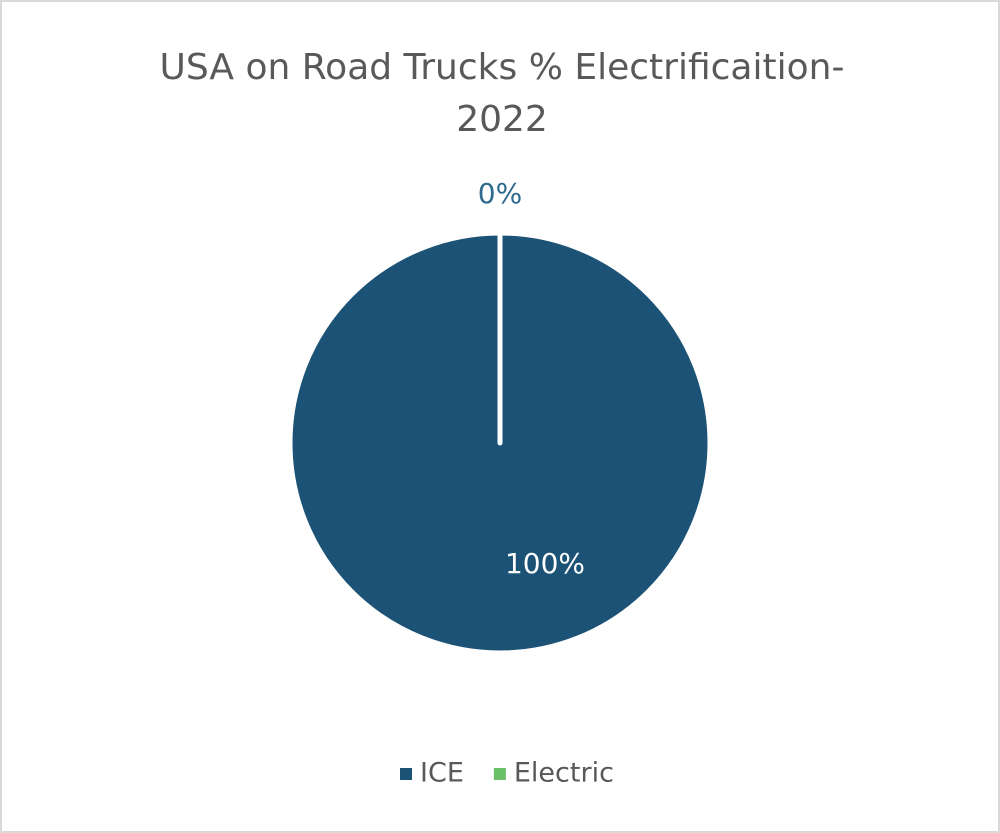  What do you see at coordinates (442, 773) in the screenshot?
I see `legend-label: ICE` at bounding box center [442, 773].